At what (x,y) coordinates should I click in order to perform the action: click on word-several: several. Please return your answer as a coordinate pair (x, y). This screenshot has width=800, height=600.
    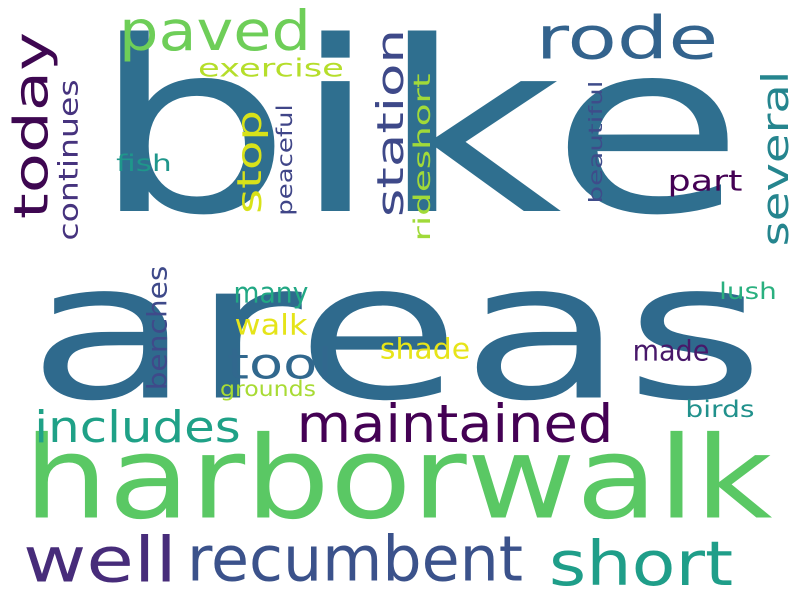
    Looking at the image, I should click on (776, 159).